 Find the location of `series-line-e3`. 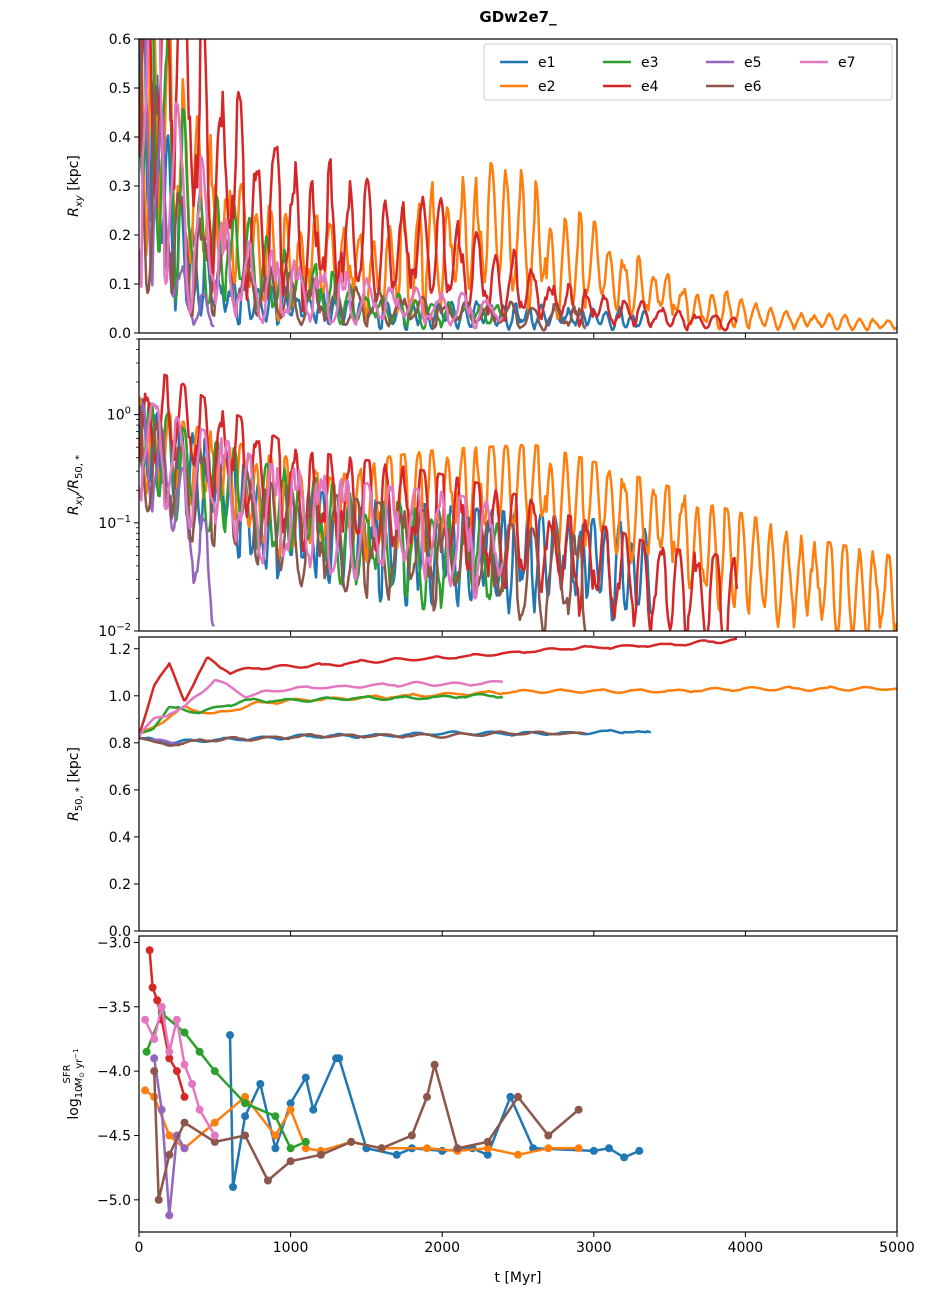

series-line-e3 is located at coordinates (321, 714).